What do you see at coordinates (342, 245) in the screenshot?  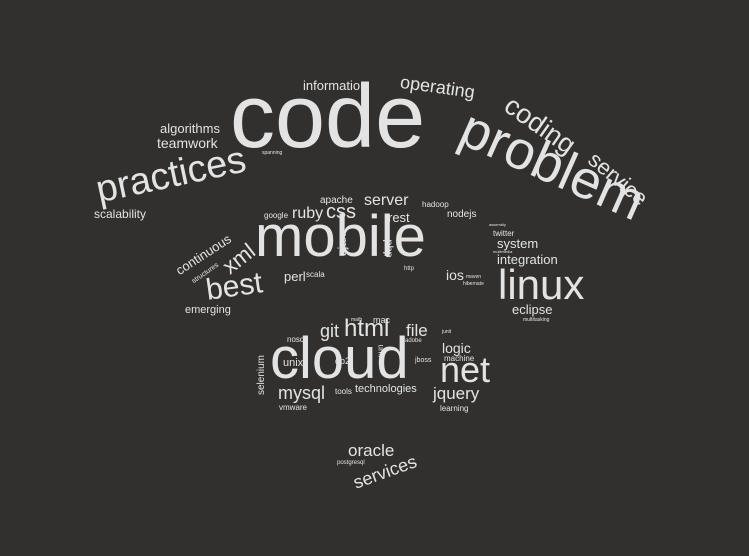 I see `word-ajax: ajax` at bounding box center [342, 245].